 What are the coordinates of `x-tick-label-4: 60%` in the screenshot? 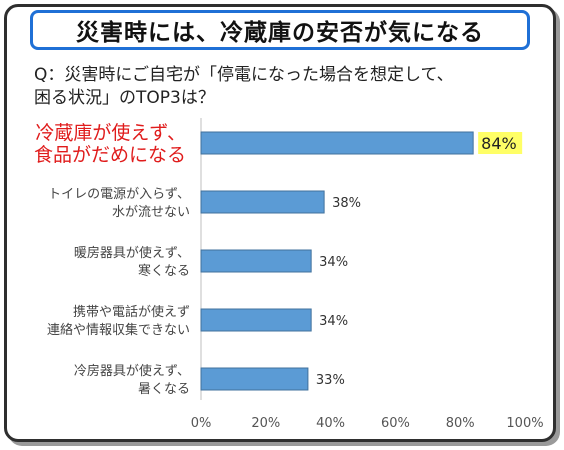 It's located at (395, 423).